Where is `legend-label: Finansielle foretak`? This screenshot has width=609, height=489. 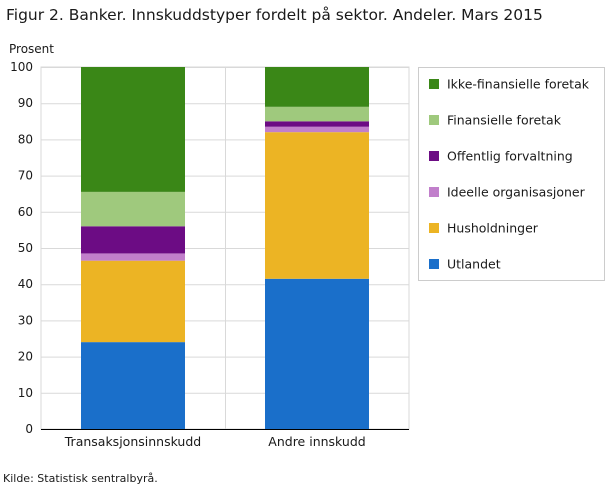 legend-label: Finansielle foretak is located at coordinates (504, 120).